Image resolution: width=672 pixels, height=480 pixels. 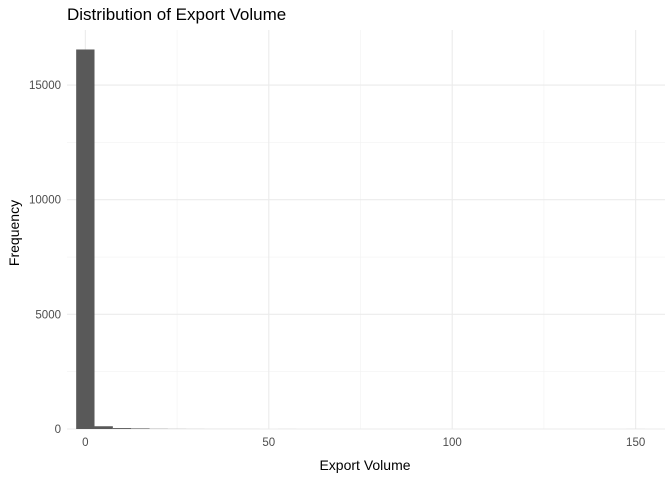 What do you see at coordinates (48, 315) in the screenshot?
I see `y-tick-label: 5000` at bounding box center [48, 315].